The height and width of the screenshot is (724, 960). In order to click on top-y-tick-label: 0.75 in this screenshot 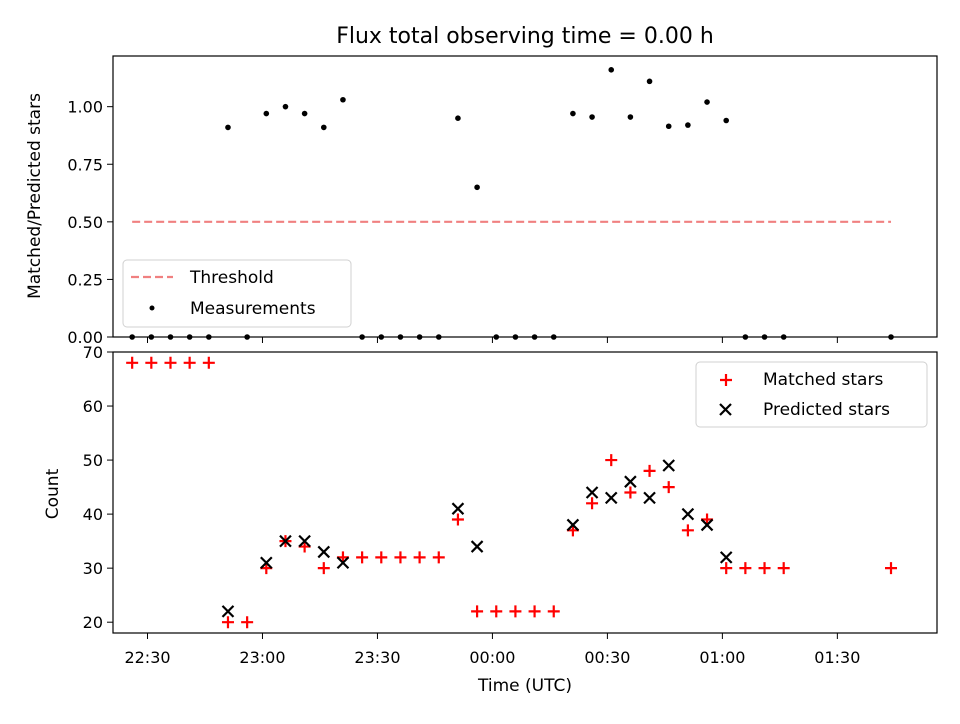, I will do `click(85, 164)`.